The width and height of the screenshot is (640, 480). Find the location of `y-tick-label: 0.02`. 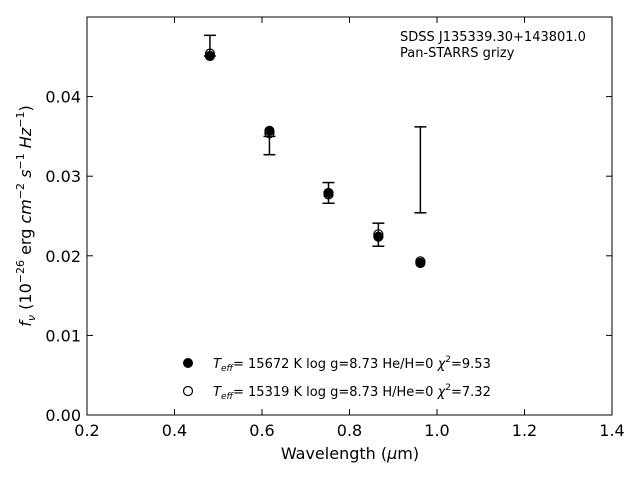

y-tick-label: 0.02 is located at coordinates (63, 256).